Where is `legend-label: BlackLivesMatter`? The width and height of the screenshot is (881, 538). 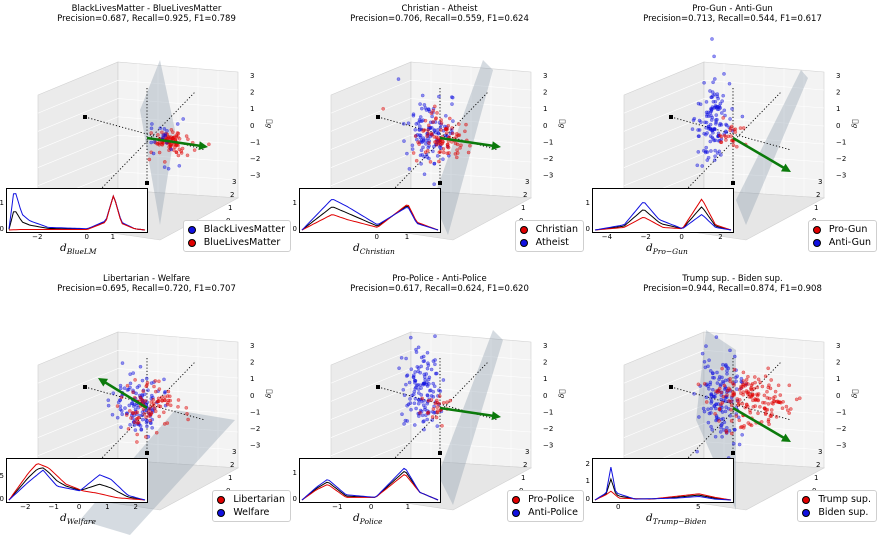
legend-label: BlackLivesMatter is located at coordinates (244, 229).